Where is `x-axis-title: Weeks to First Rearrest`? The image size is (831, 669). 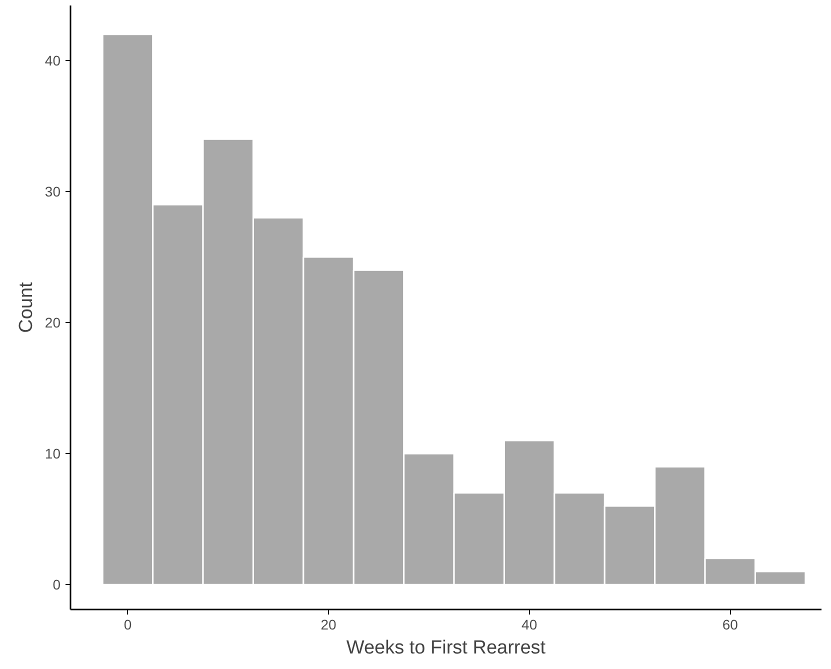
x-axis-title: Weeks to First Rearrest is located at coordinates (446, 648).